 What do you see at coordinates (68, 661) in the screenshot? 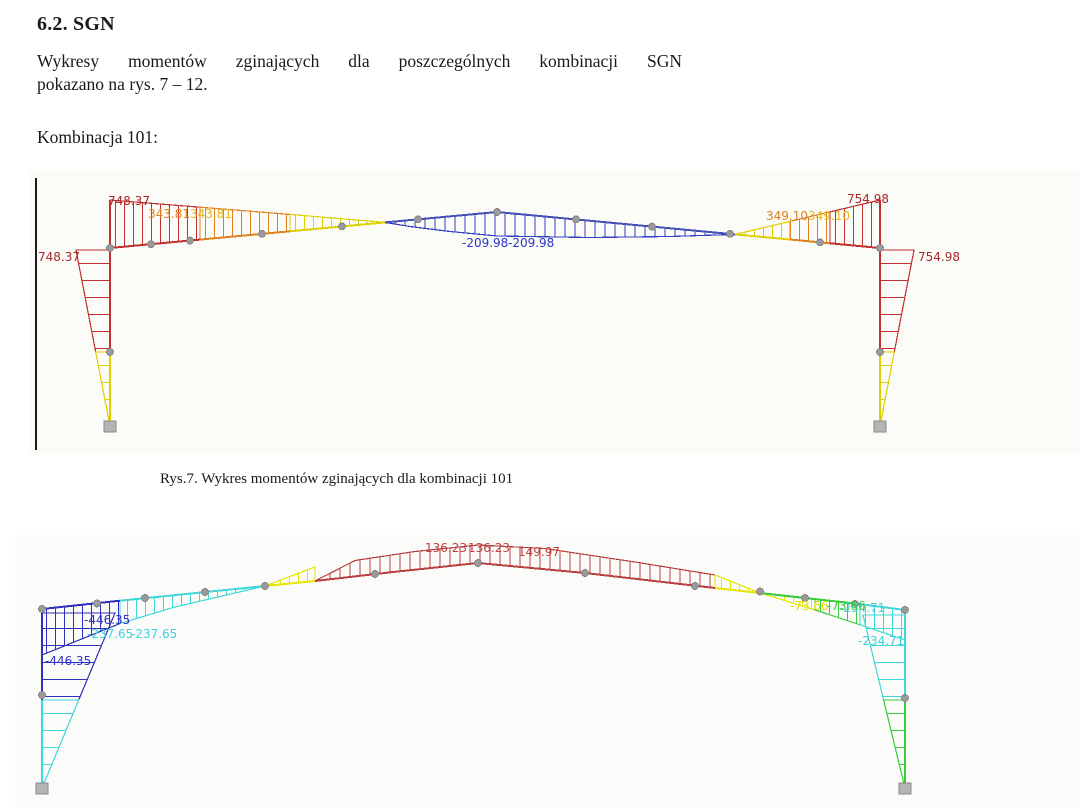
I see `label-left-column: -446.35` at bounding box center [68, 661].